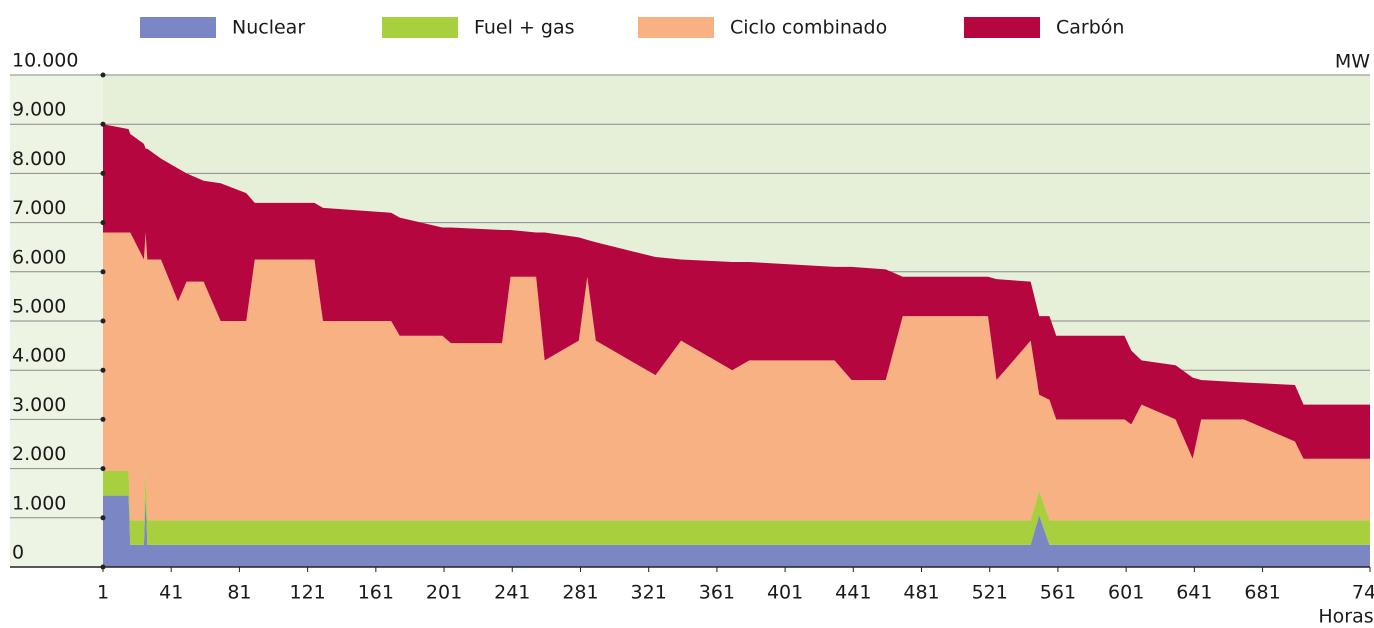 The image size is (1374, 628). What do you see at coordinates (1090, 28) in the screenshot?
I see `legend-label: Carbón` at bounding box center [1090, 28].